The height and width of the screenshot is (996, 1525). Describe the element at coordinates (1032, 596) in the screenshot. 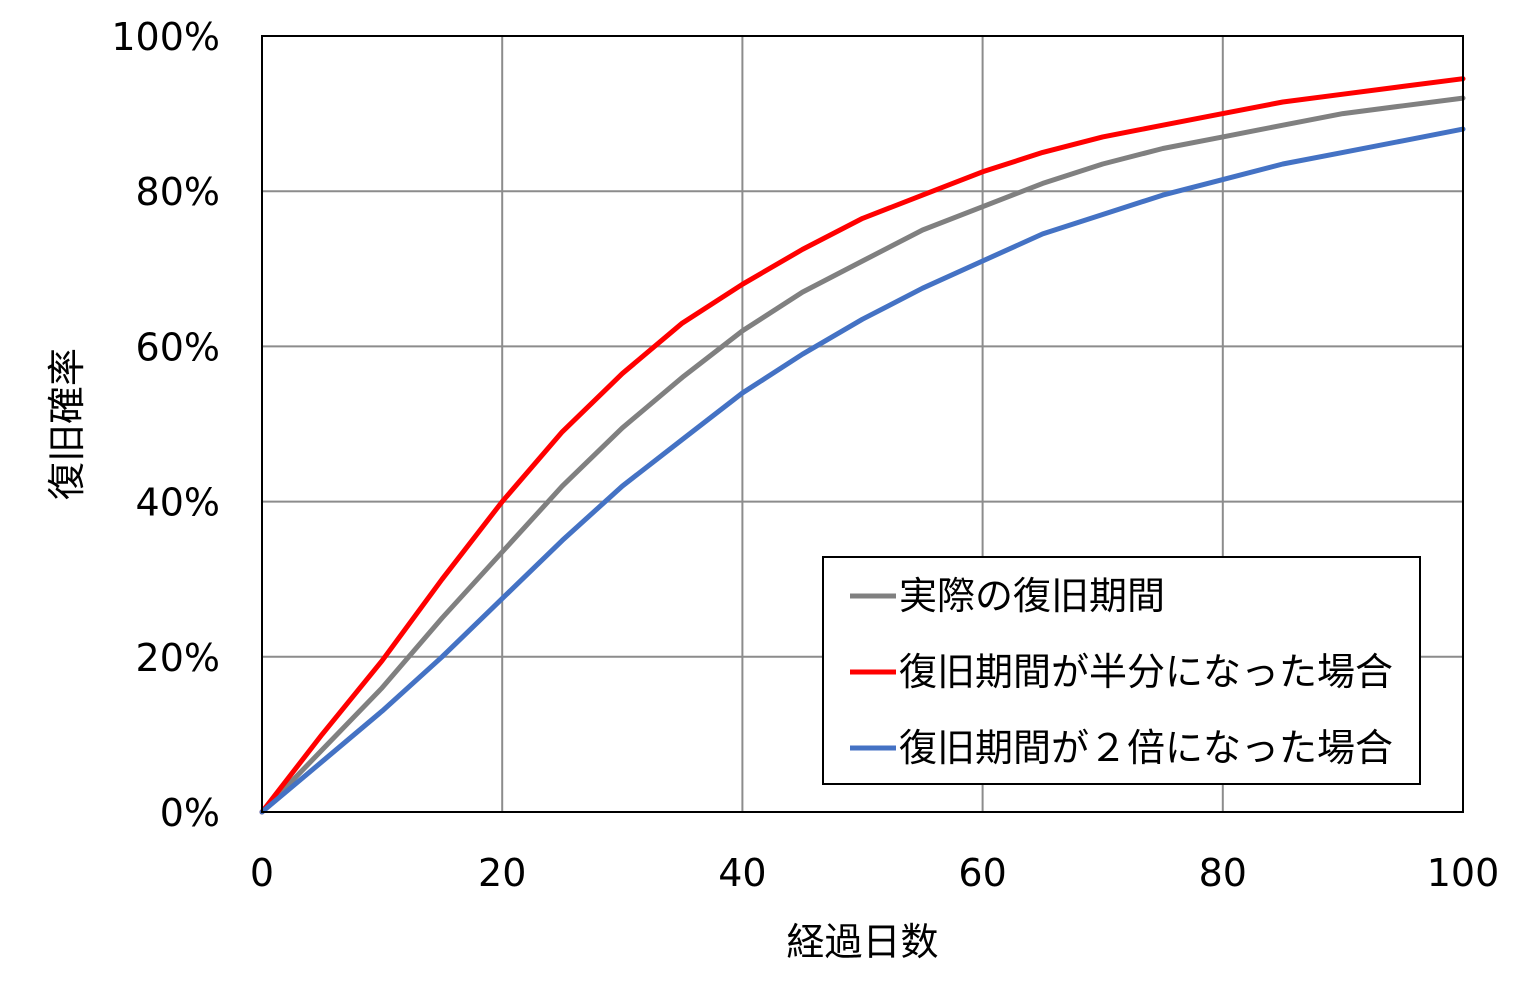

I see `legend-label-0: 実際の復旧期間` at that location.